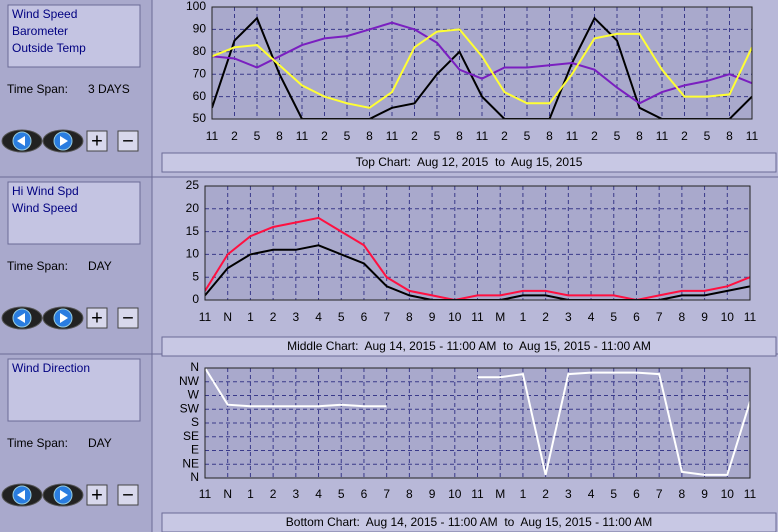 Image resolution: width=778 pixels, height=532 pixels. Describe the element at coordinates (195, 450) in the screenshot. I see `y-tick-label: E` at that location.